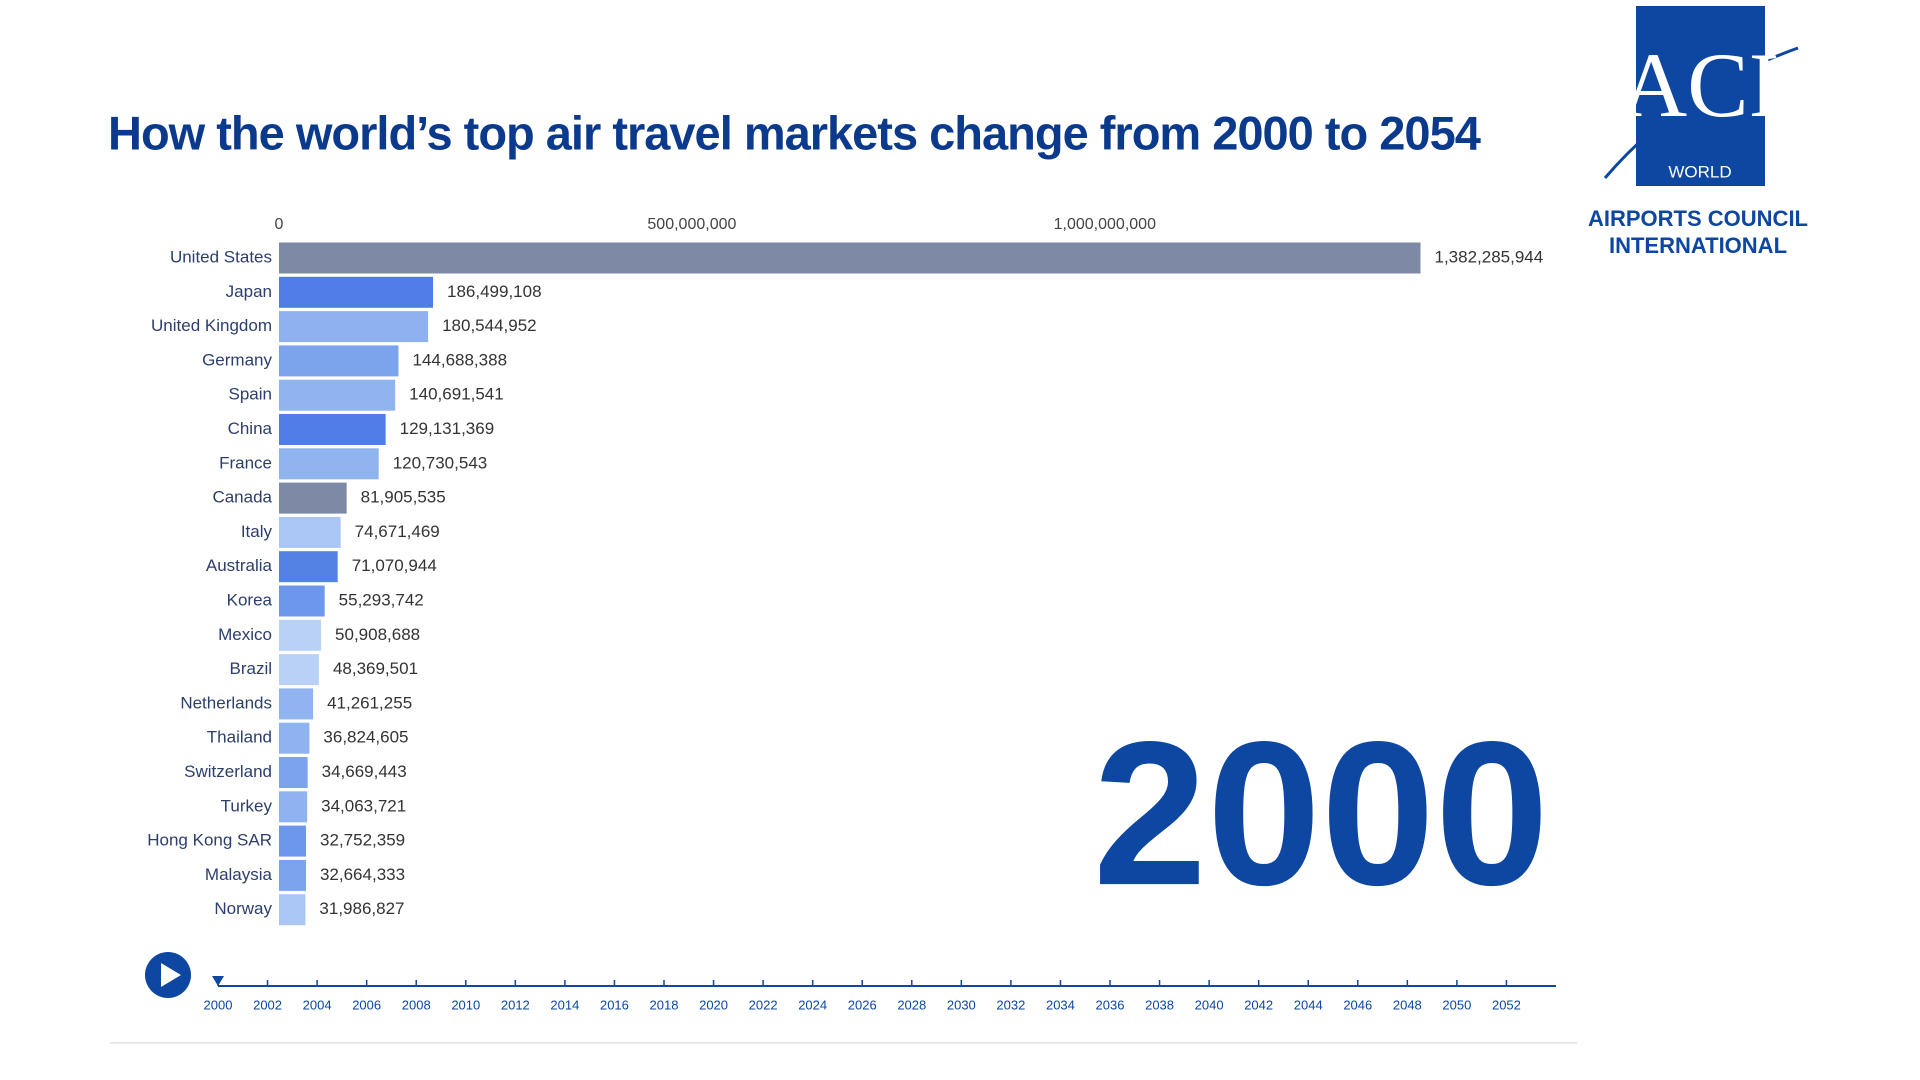  I want to click on timeline-label: 2026, so click(862, 1004).